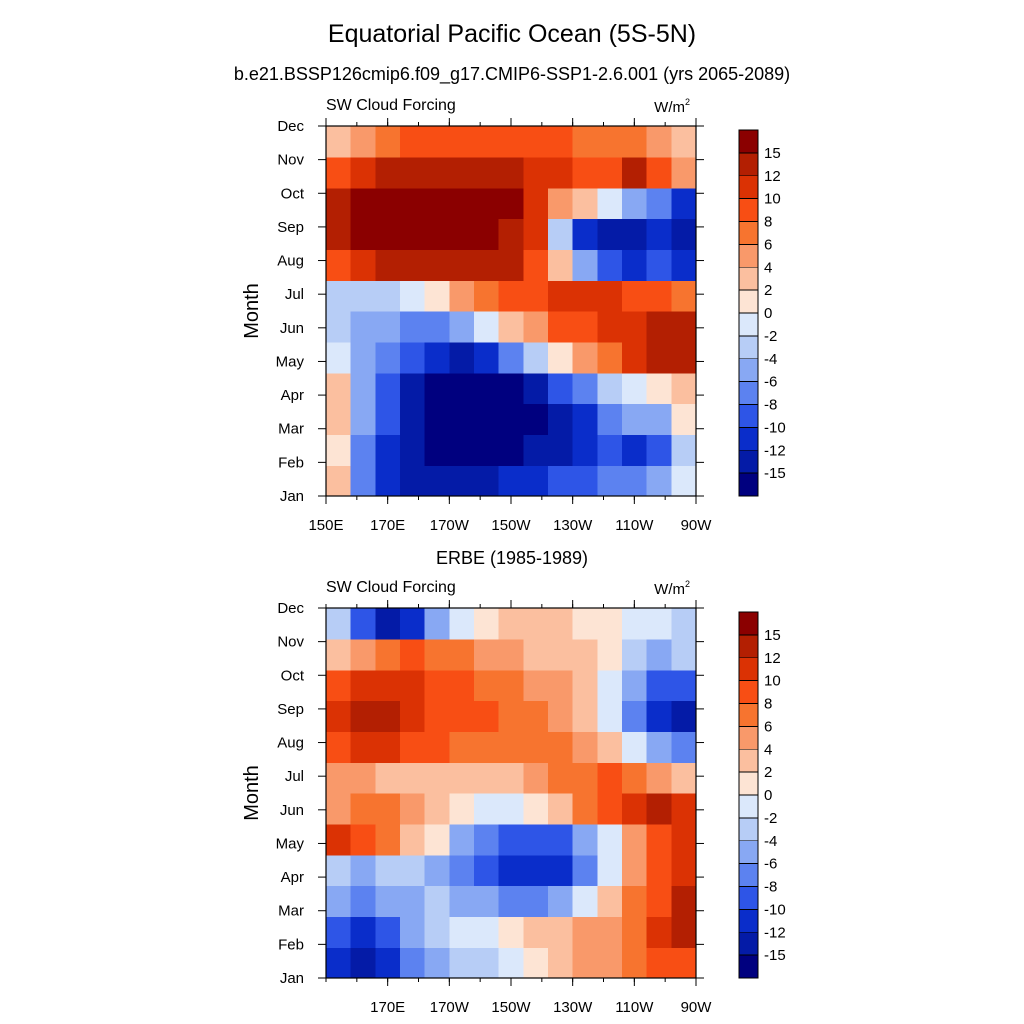 This screenshot has height=1024, width=1024. Describe the element at coordinates (293, 193) in the screenshot. I see `y-tick-label: Oct` at that location.